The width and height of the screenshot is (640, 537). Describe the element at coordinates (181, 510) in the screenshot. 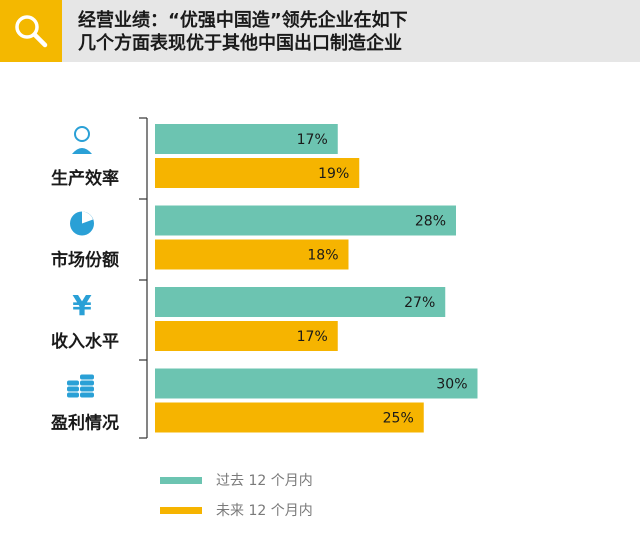

I see `legend-swatch-future` at that location.